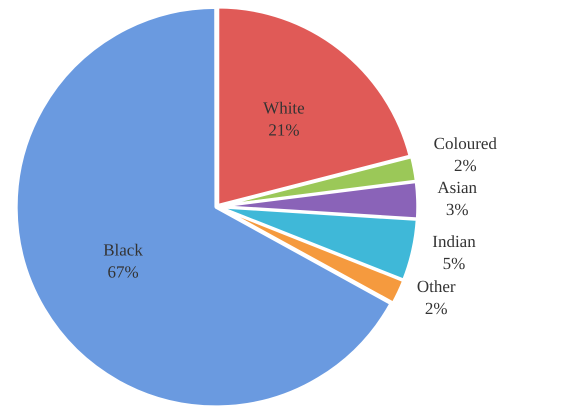  Describe the element at coordinates (284, 130) in the screenshot. I see `data-label: 21%` at that location.